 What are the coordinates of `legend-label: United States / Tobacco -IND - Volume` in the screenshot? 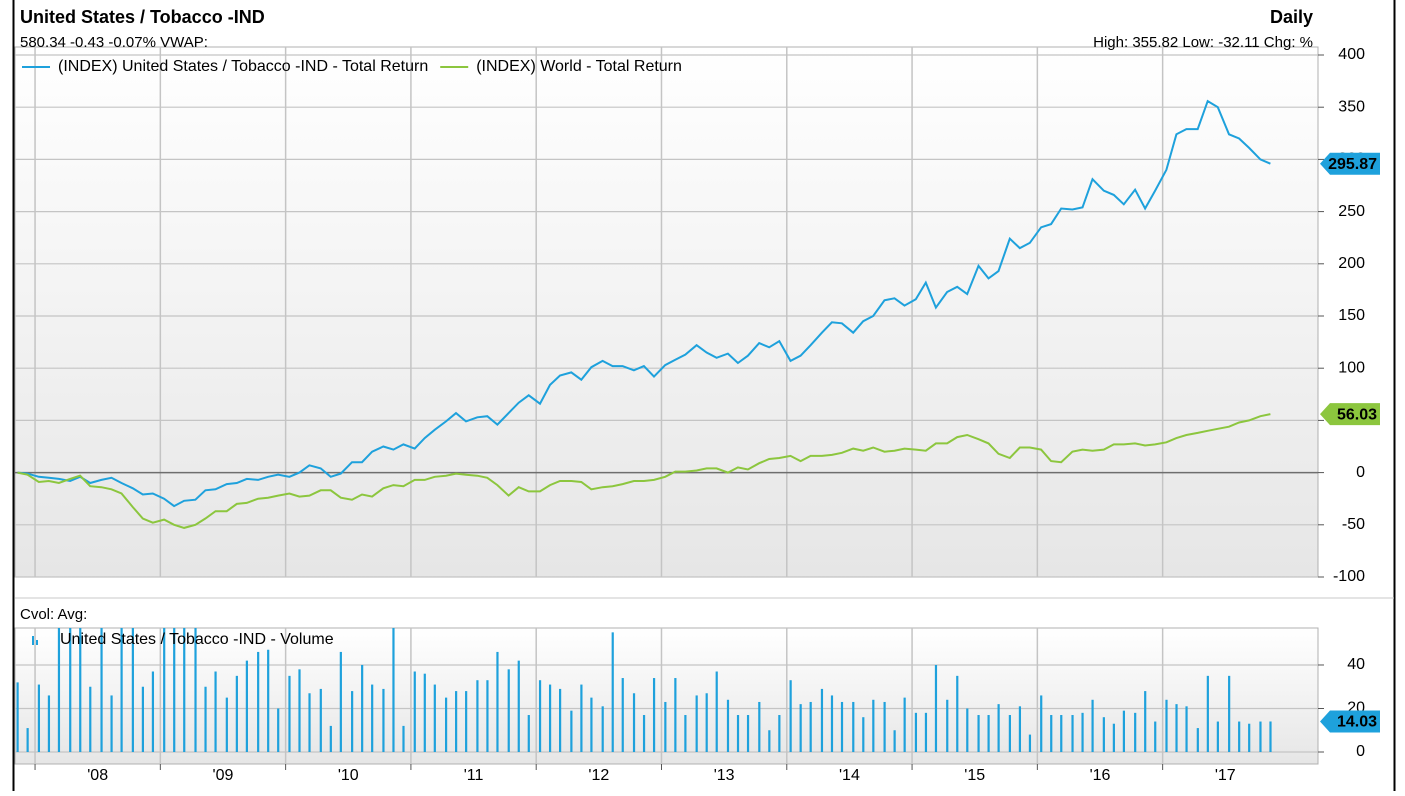 It's located at (197, 639).